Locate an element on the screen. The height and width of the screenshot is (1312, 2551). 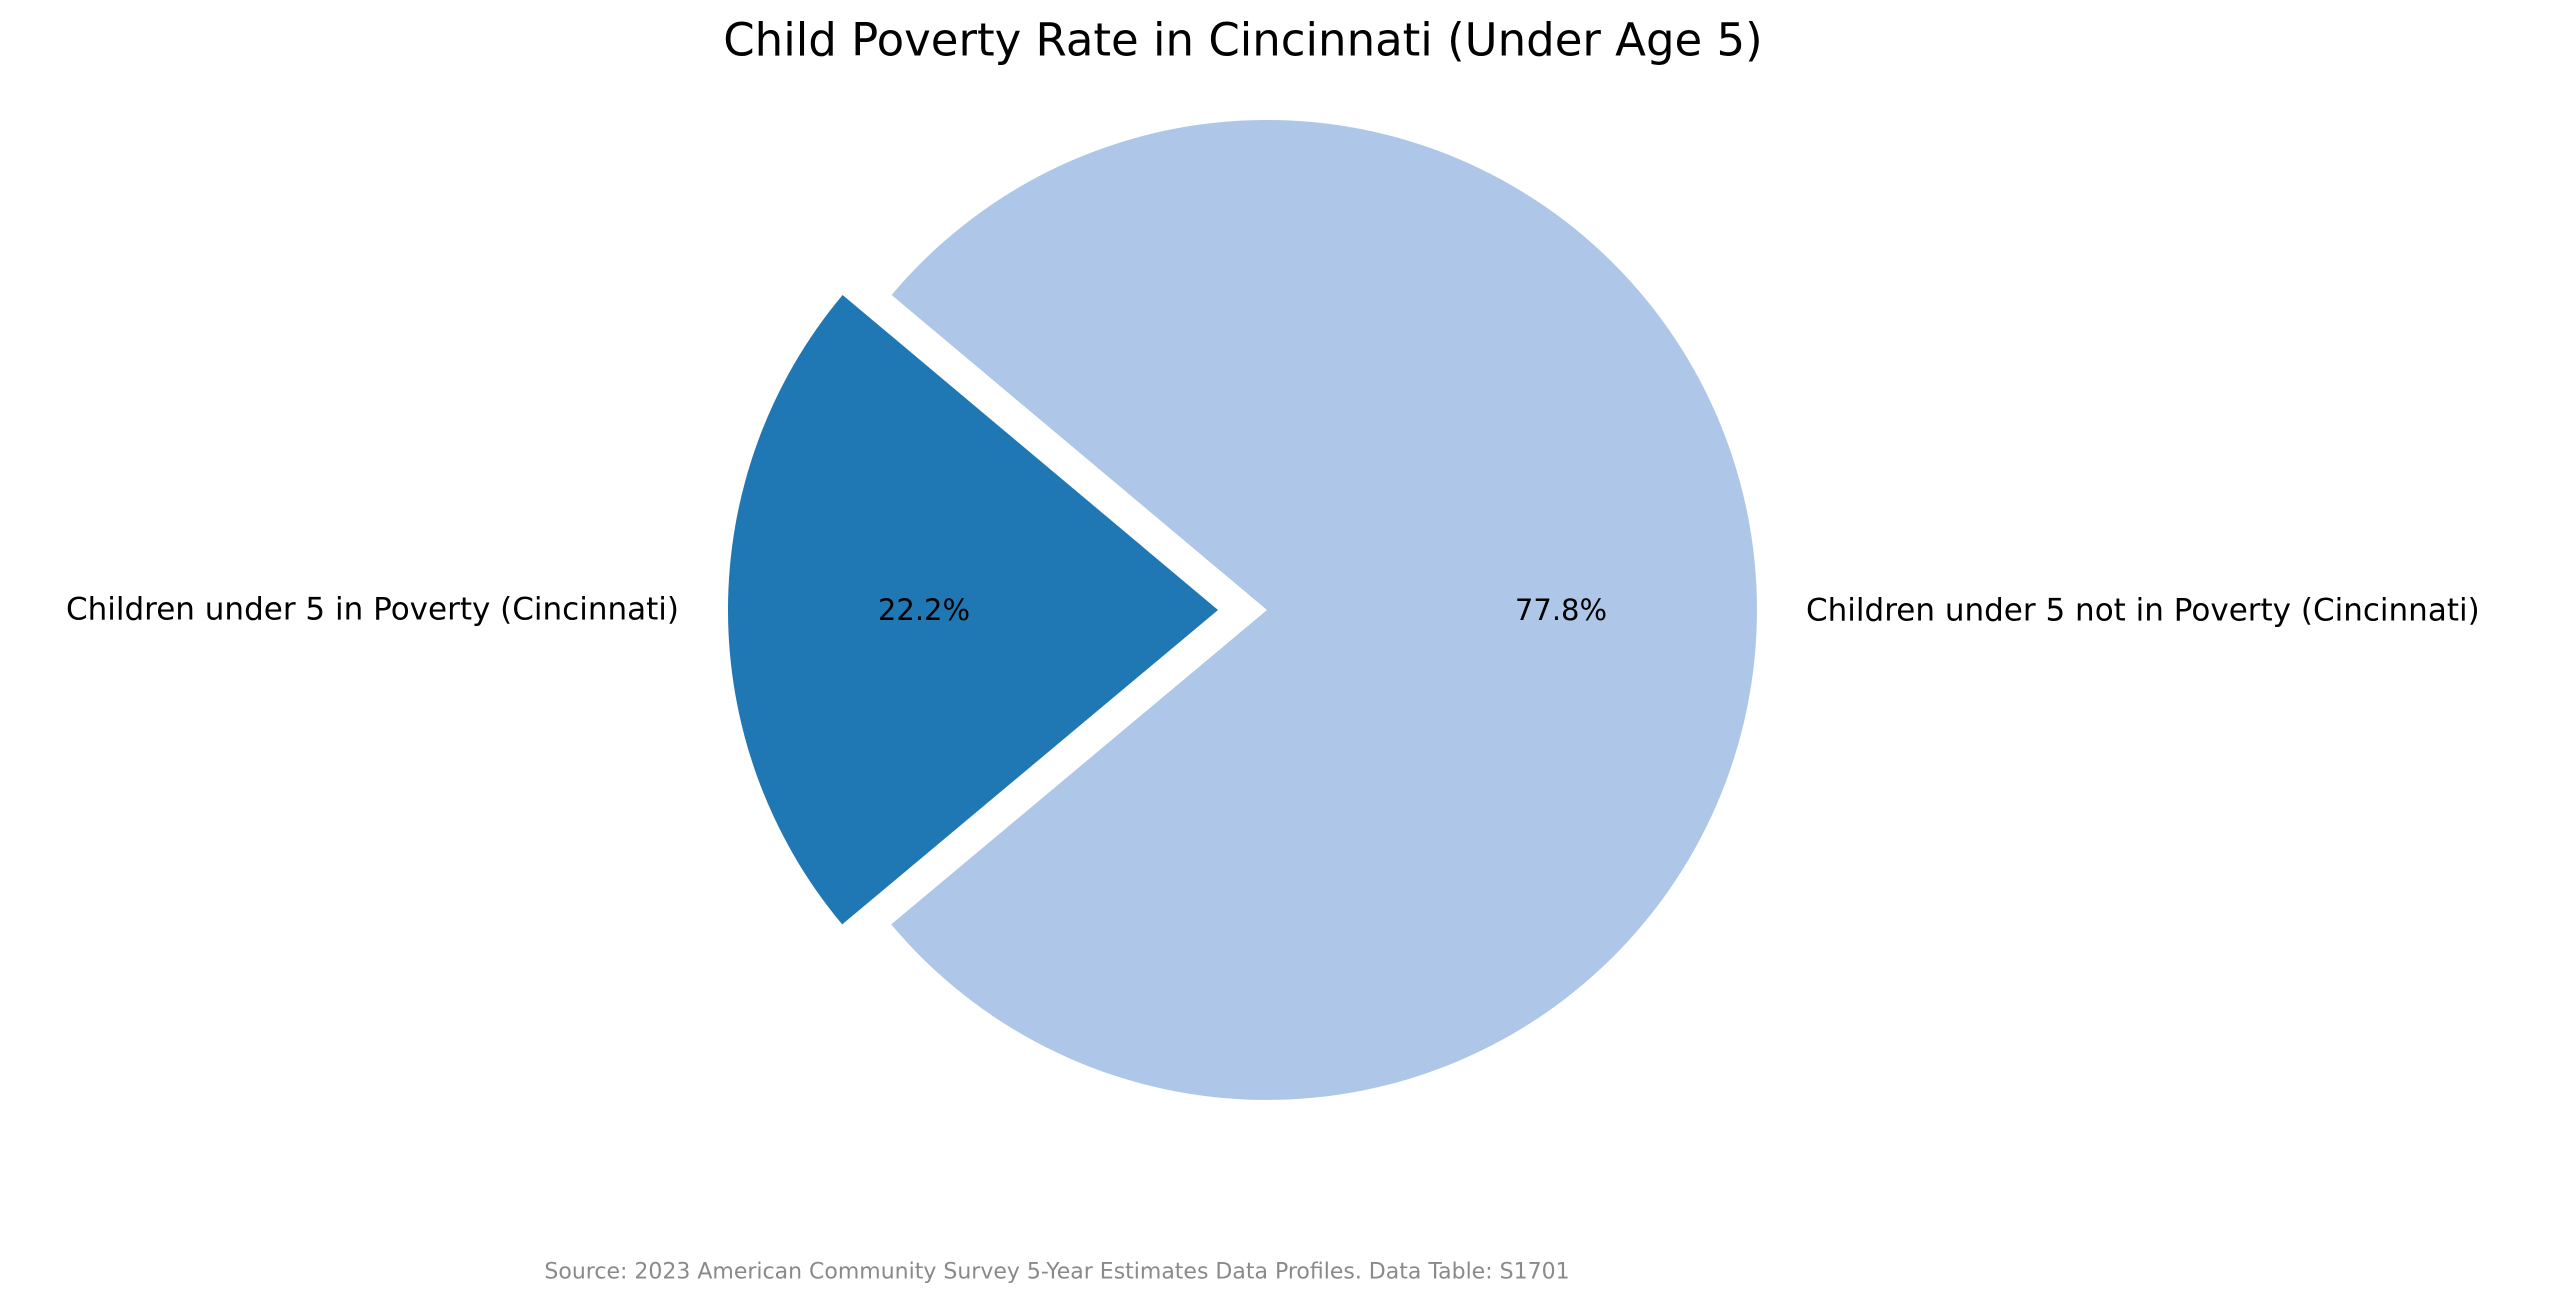
pct-label-0: 22.2% is located at coordinates (924, 610).